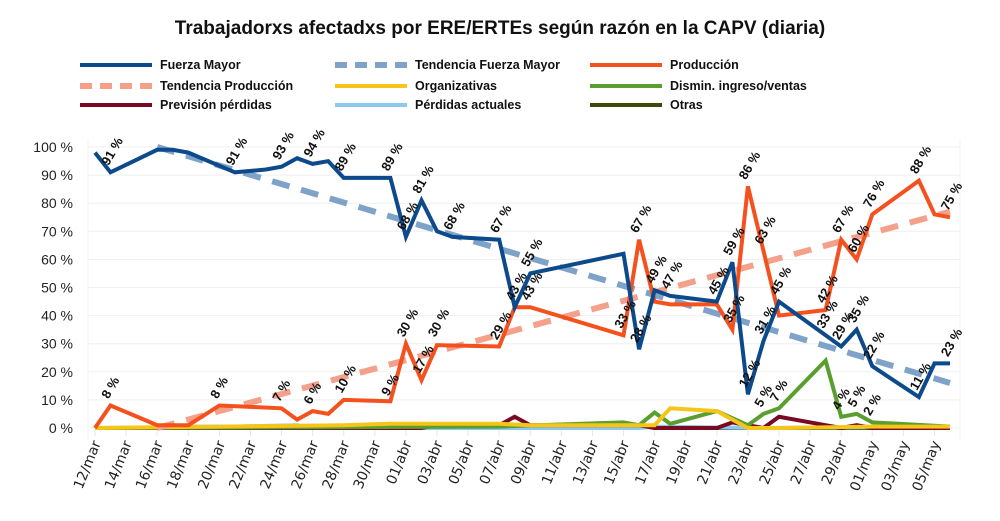  I want to click on series-line-organizativas, so click(522, 418).